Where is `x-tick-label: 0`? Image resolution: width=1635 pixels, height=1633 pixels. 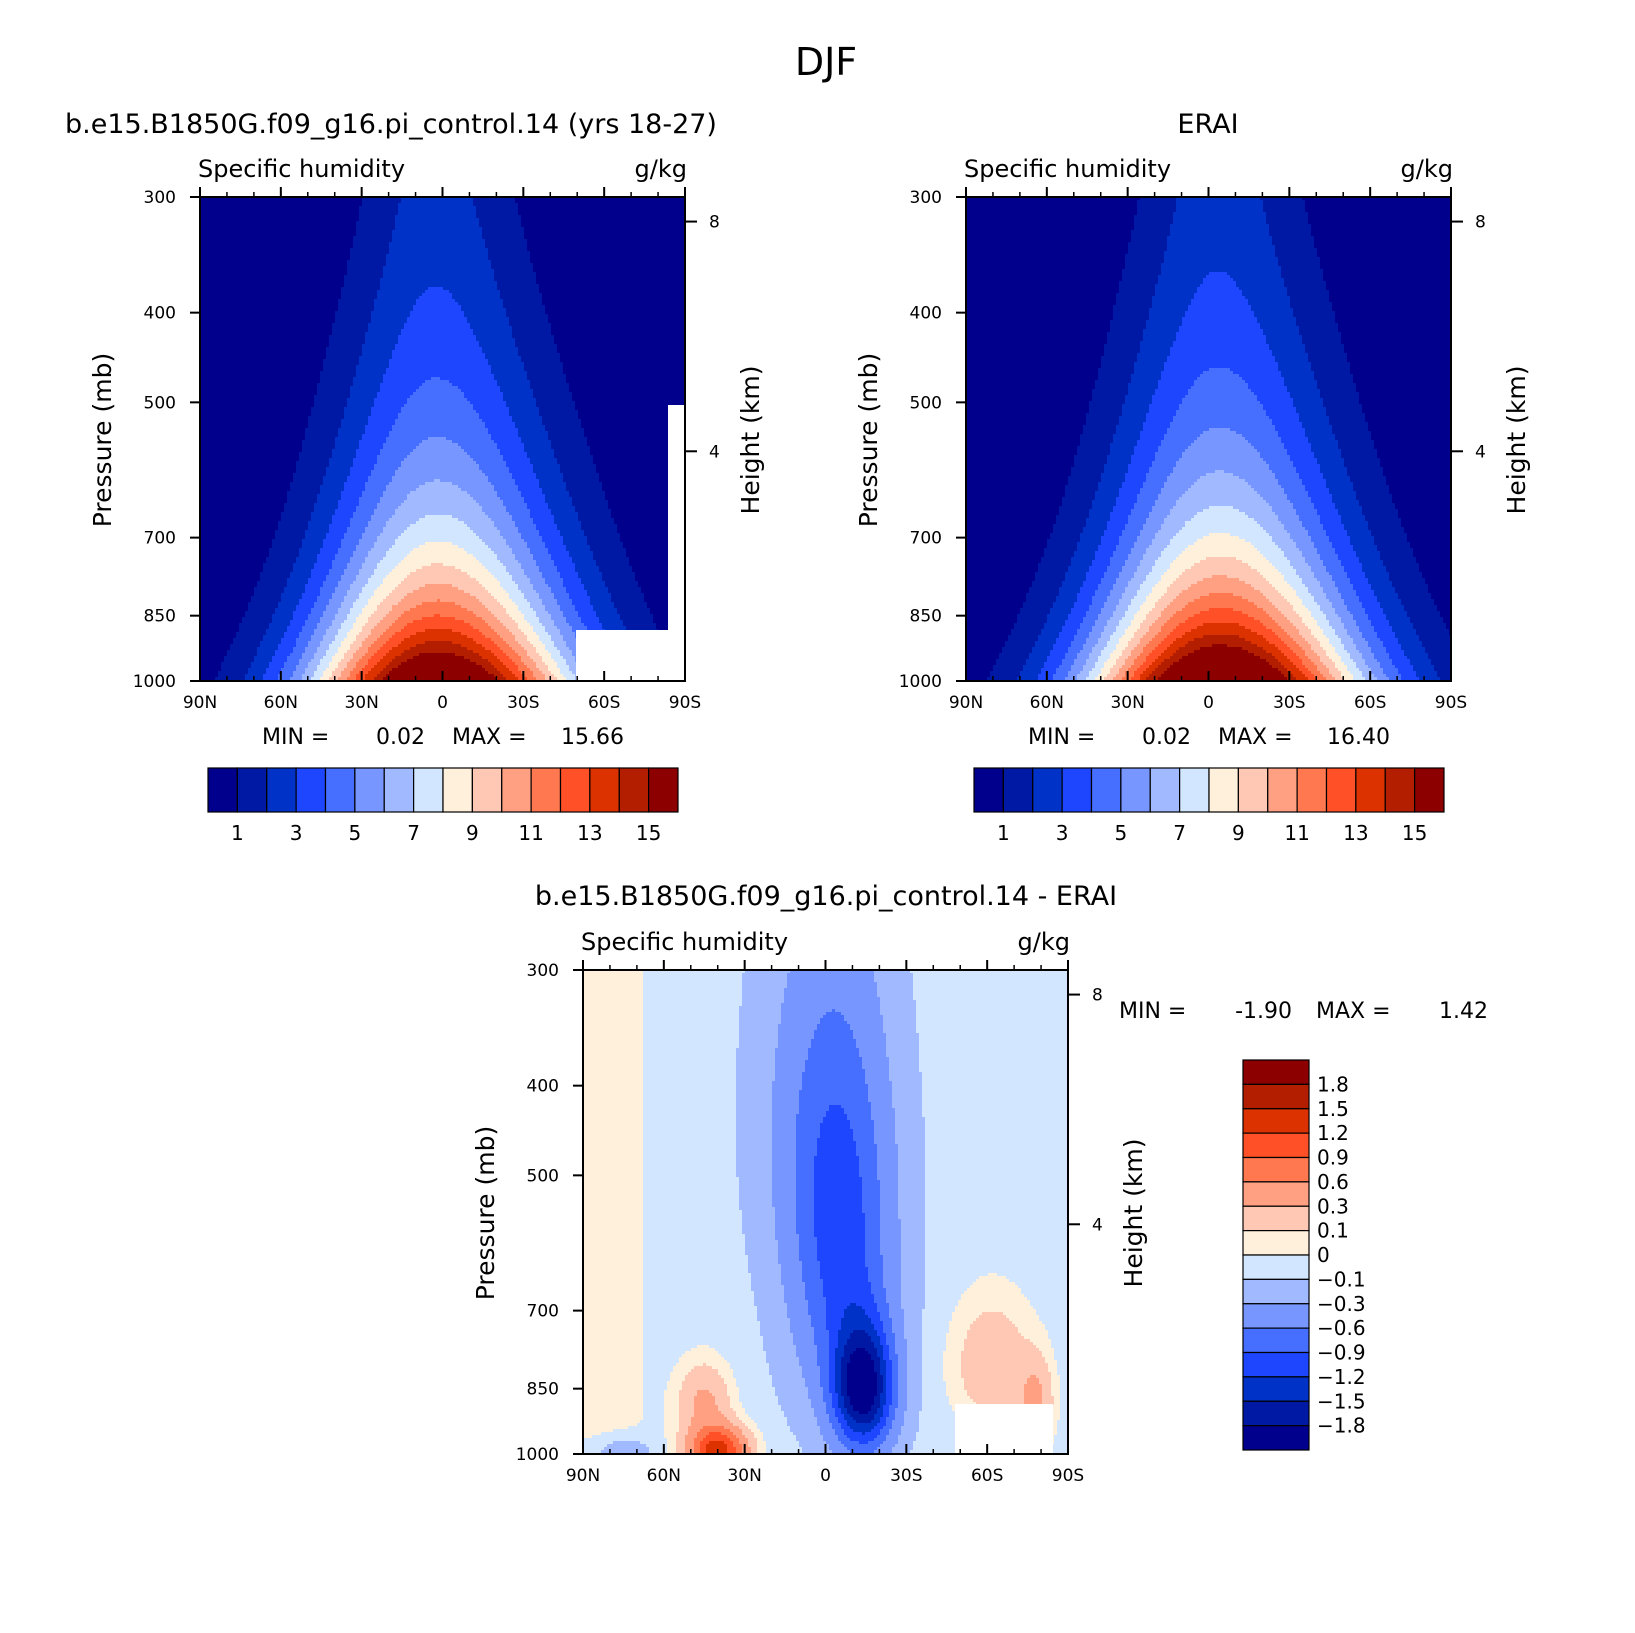
x-tick-label: 0 is located at coordinates (1208, 703).